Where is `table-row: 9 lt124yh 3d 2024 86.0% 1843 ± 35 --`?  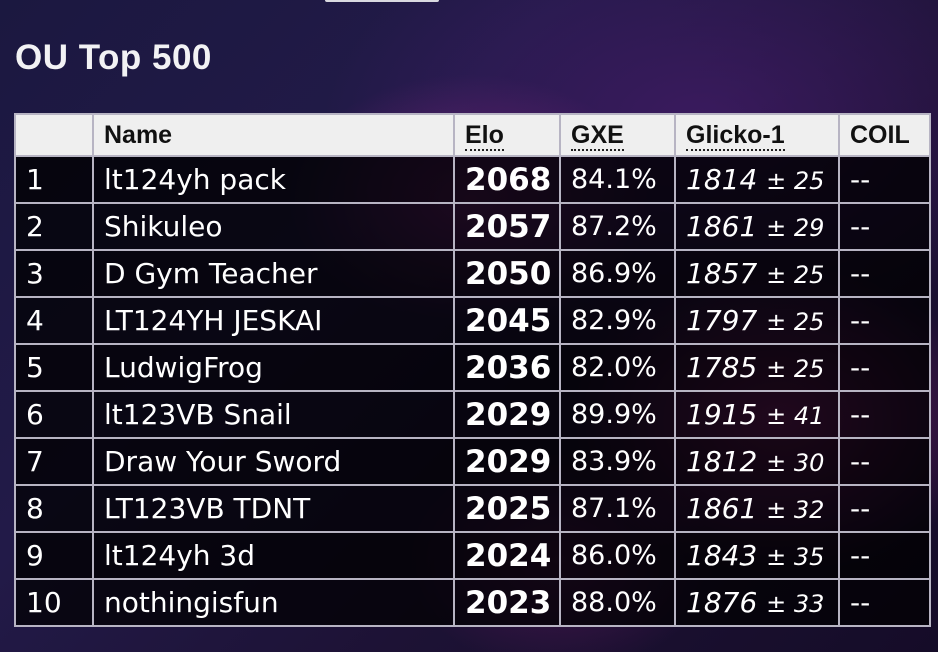
table-row: 9 lt124yh 3d 2024 86.0% 1843 ± 35 -- is located at coordinates (472, 555).